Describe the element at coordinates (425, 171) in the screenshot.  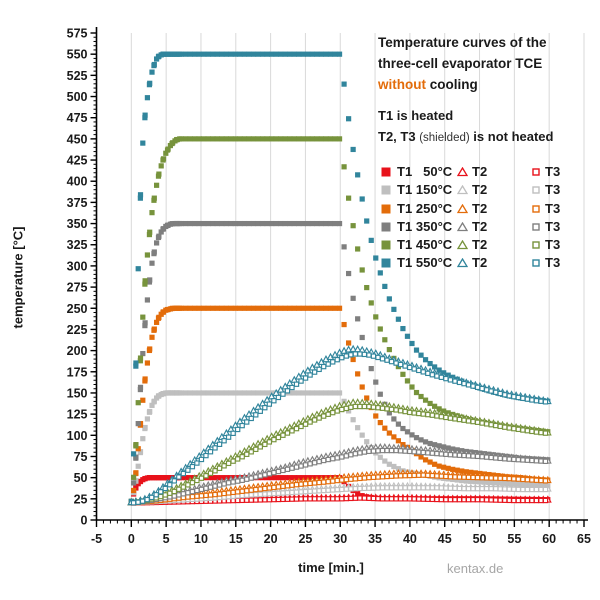
I see `legend-t1-label: T1 50°C` at that location.